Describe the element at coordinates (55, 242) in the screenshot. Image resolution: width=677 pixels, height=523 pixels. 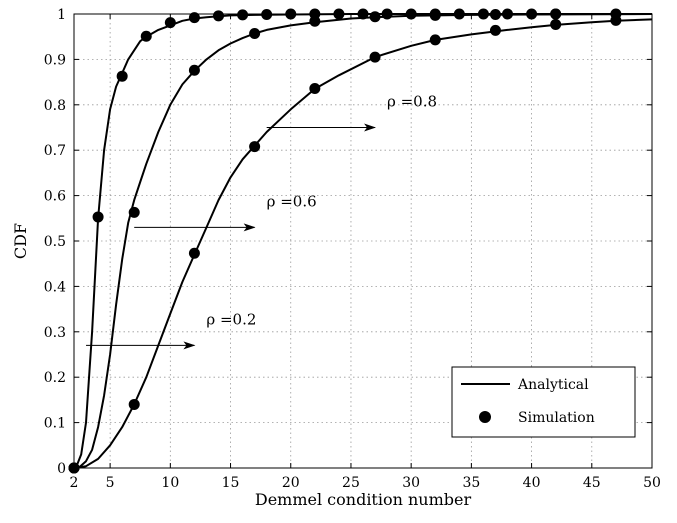
I see `y-tick-label: 0.5` at that location.